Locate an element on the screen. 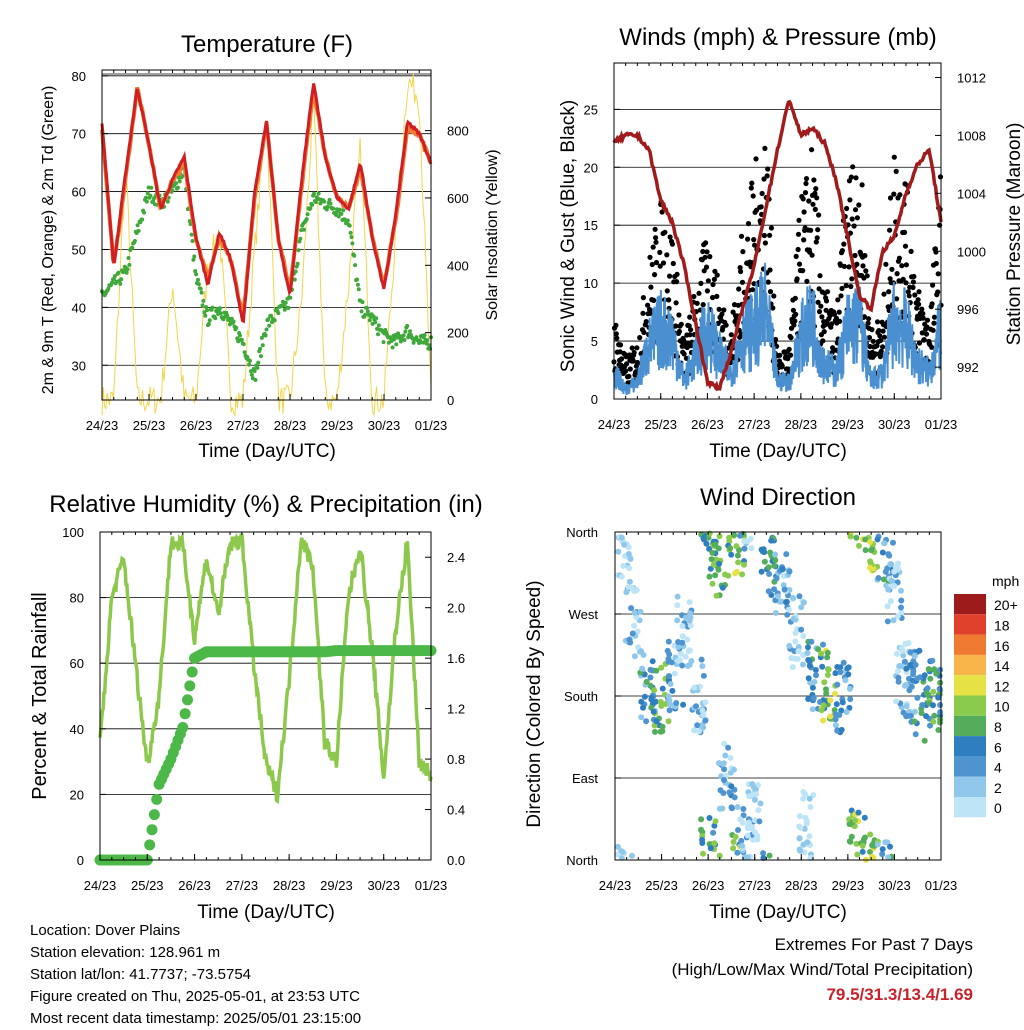  x-tick-label: 01/23 is located at coordinates (431, 425).